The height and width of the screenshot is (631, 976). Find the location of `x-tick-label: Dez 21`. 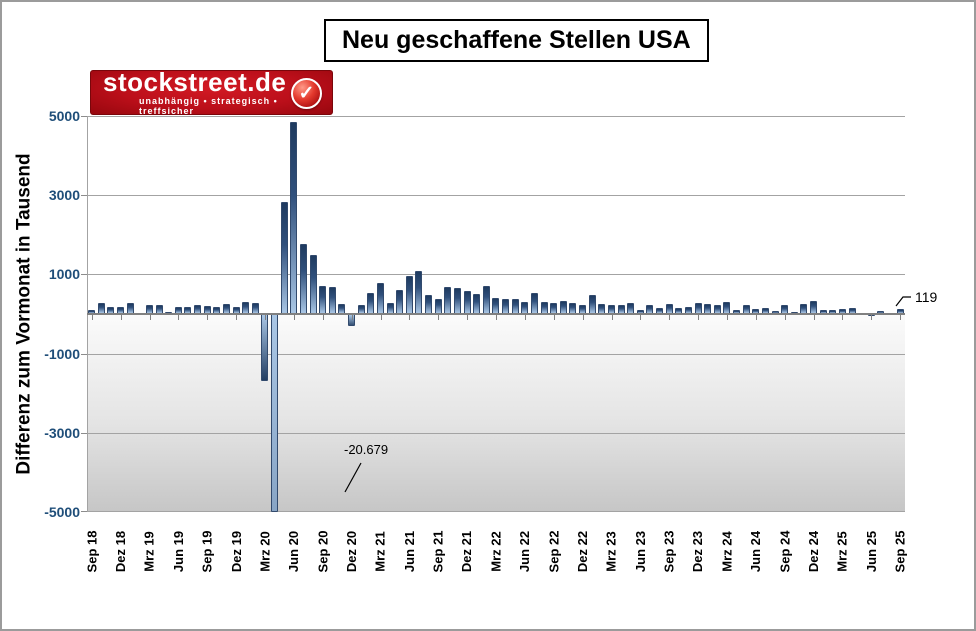

x-tick-label: Dez 21 is located at coordinates (467, 551).